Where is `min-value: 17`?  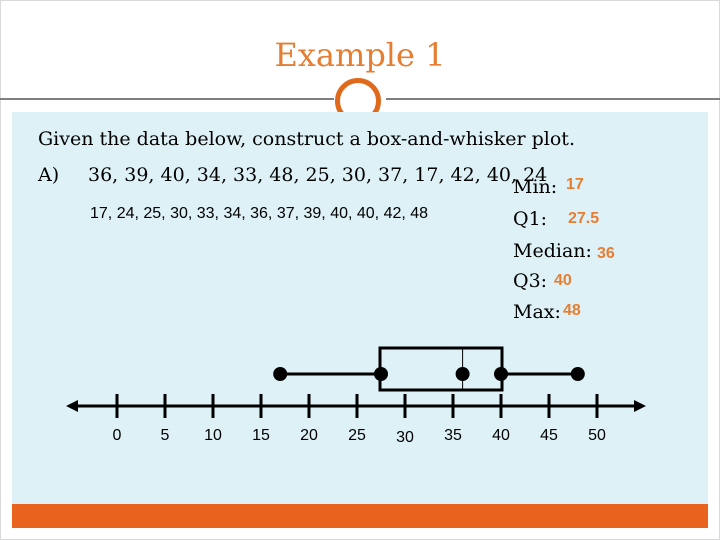 min-value: 17 is located at coordinates (575, 184).